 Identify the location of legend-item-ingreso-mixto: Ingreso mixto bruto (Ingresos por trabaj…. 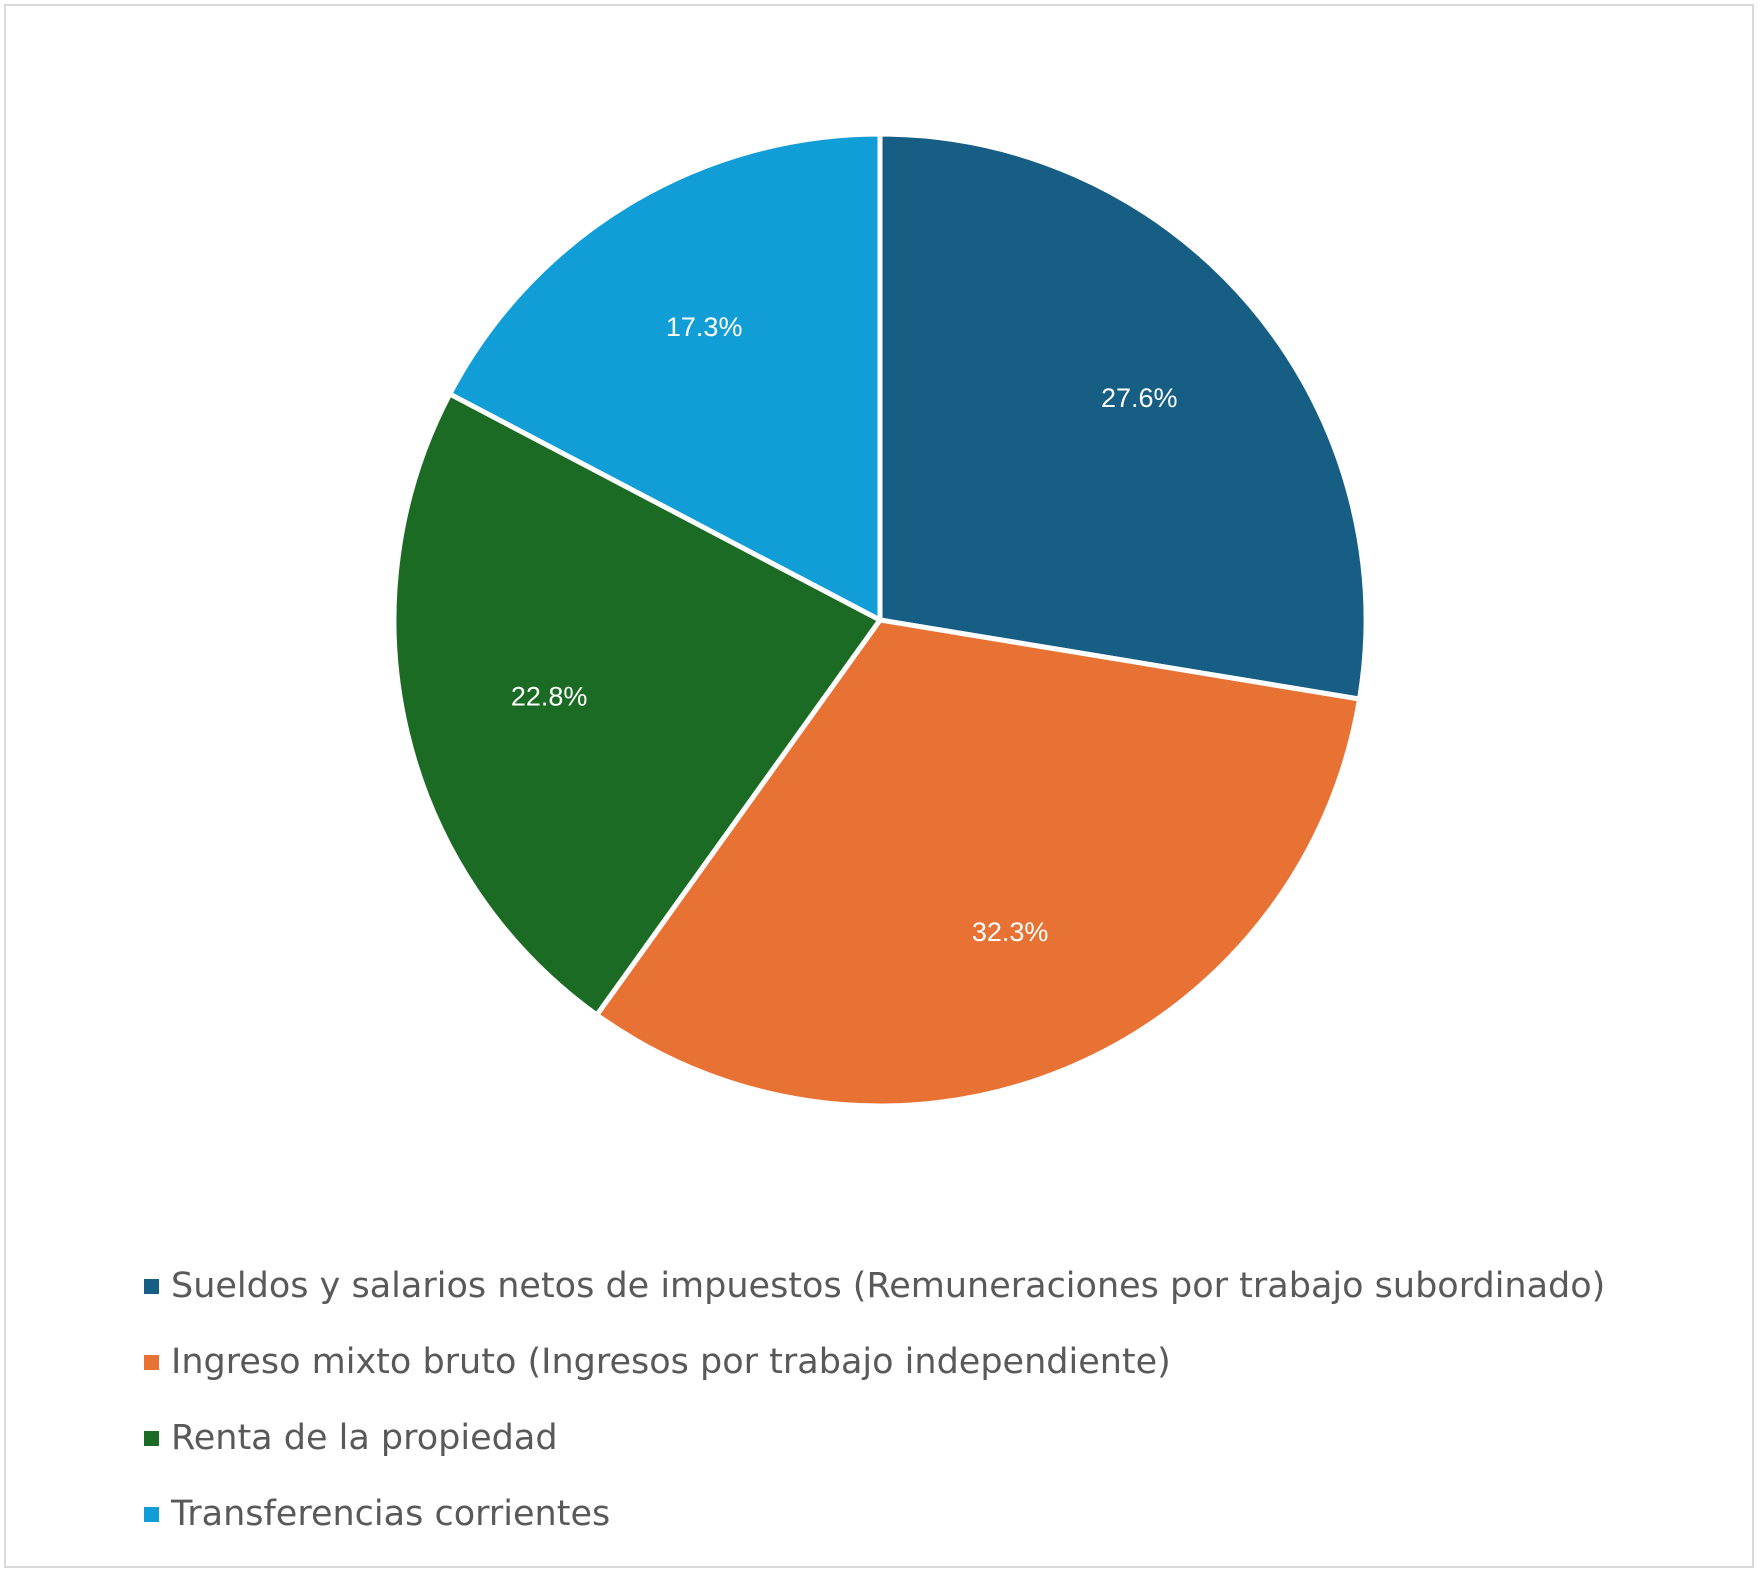
(924, 1362).